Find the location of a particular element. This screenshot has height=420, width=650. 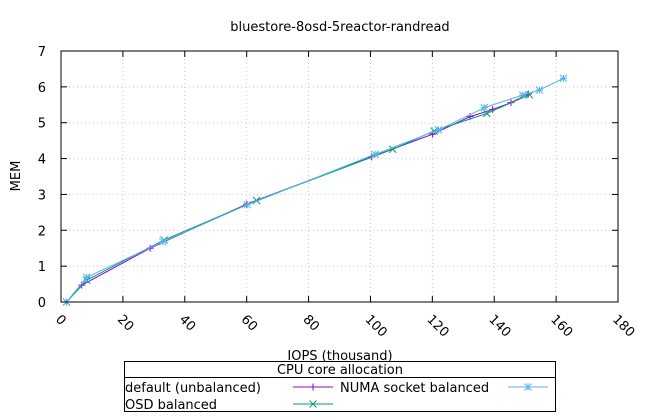

x-tick-label: 60 is located at coordinates (249, 323).